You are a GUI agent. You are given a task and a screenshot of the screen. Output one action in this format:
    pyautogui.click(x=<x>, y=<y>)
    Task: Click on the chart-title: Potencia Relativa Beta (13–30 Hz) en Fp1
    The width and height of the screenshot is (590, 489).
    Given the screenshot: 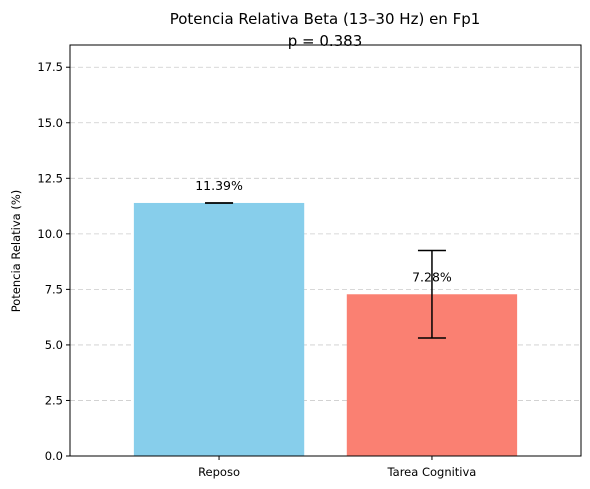 What is the action you would take?
    pyautogui.click(x=325, y=19)
    